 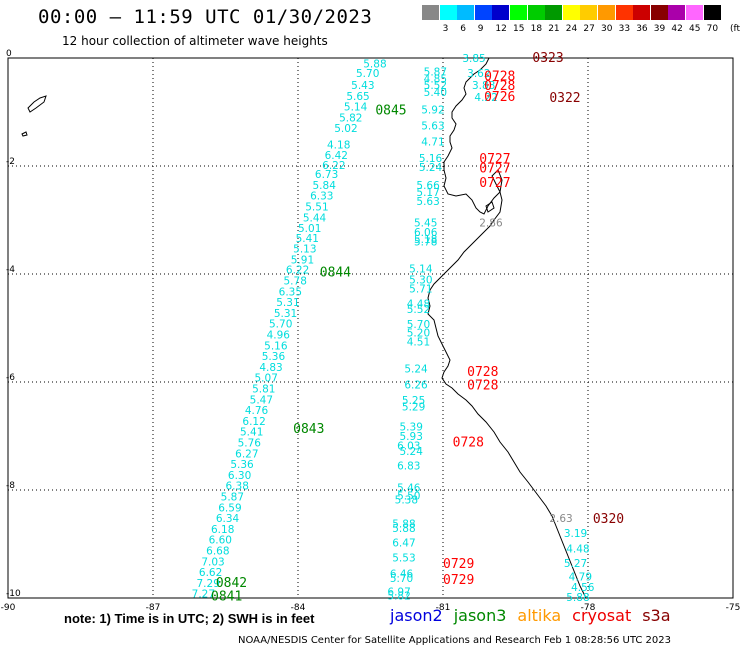 What do you see at coordinates (316, 208) in the screenshot?
I see `wave-height-value: 5.51` at bounding box center [316, 208].